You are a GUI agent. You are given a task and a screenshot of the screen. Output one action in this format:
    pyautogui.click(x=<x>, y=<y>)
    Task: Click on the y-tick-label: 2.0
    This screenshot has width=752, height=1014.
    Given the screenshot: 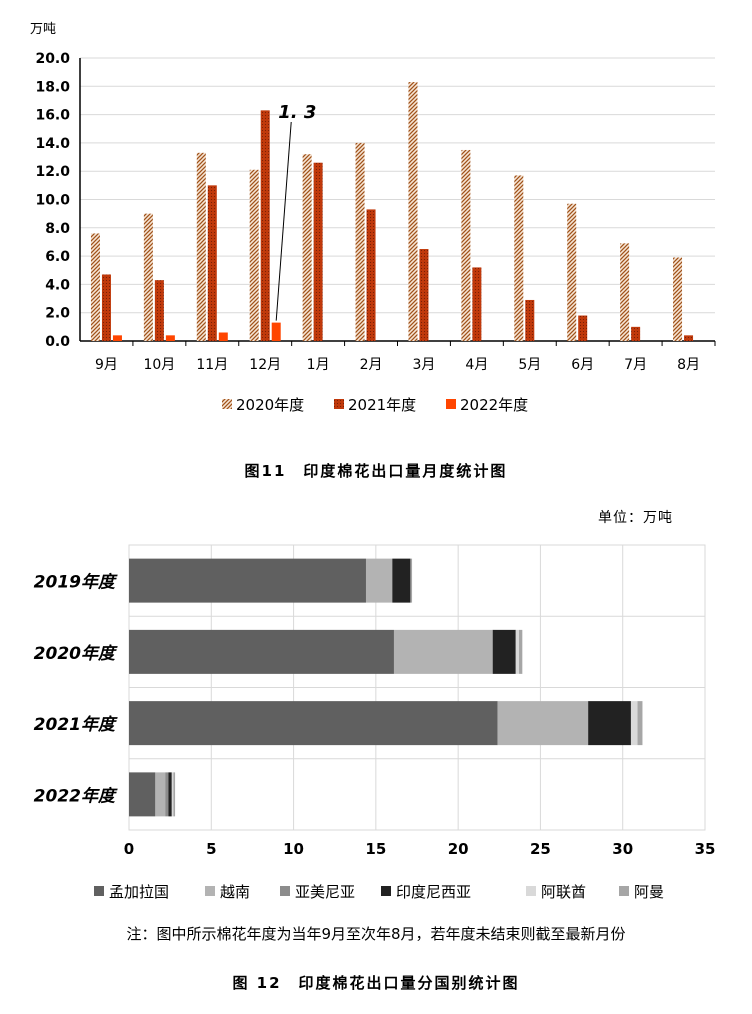 What is the action you would take?
    pyautogui.click(x=57, y=314)
    